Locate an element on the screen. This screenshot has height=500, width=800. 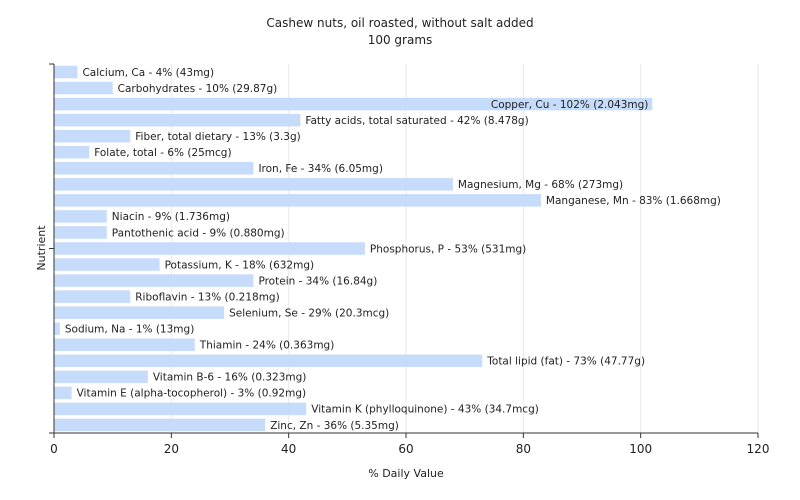
bar-label: Fiber, total dietary - 13% (3.3g) is located at coordinates (217, 137).